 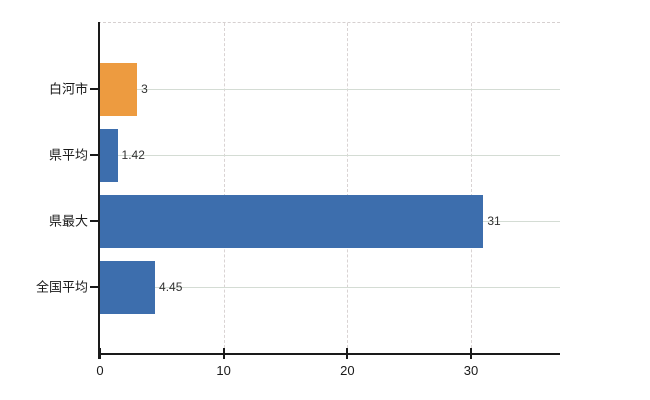 What do you see at coordinates (329, 354) in the screenshot?
I see `x-axis` at bounding box center [329, 354].